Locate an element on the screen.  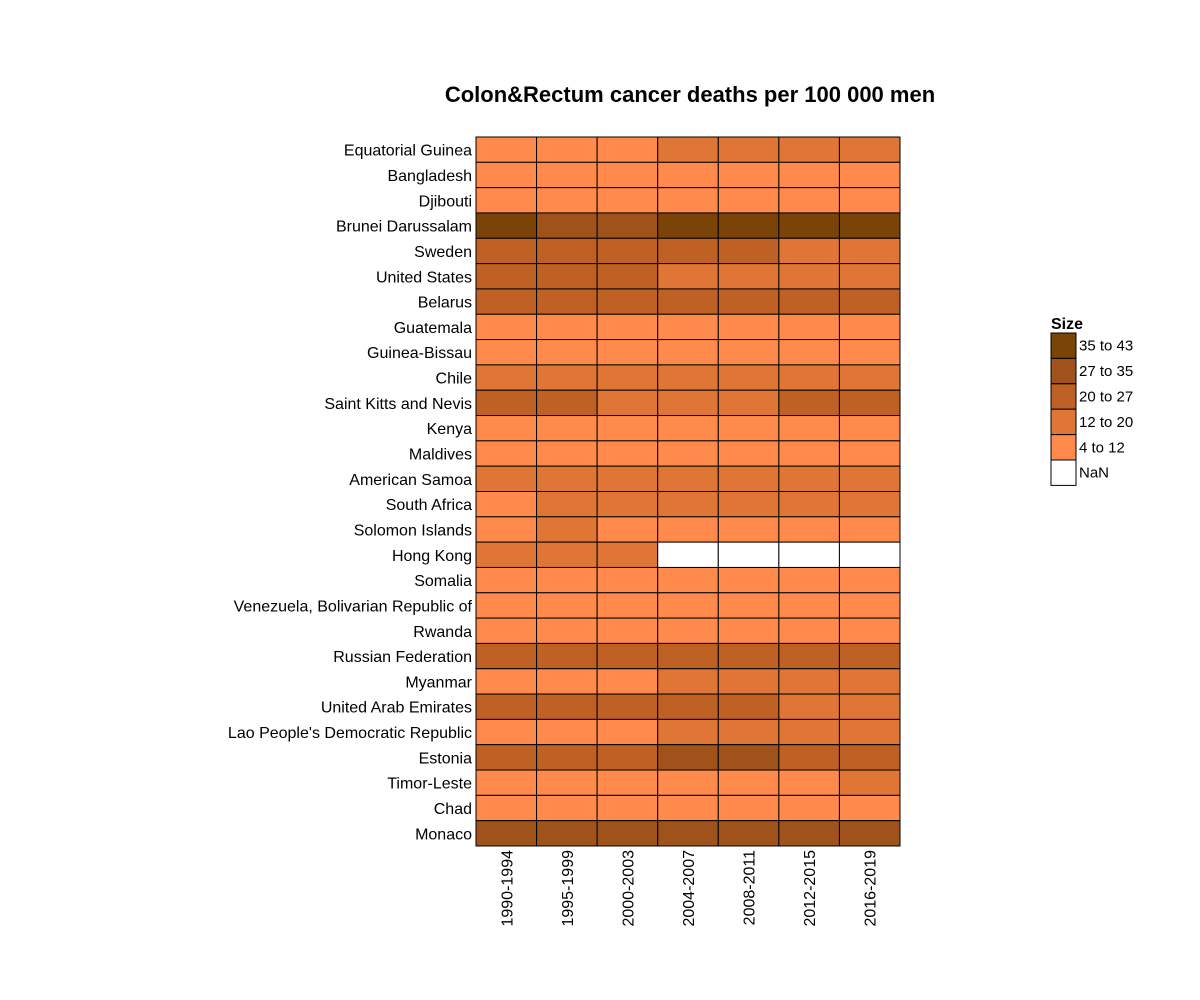
column-label: 2000-2003 is located at coordinates (628, 888).